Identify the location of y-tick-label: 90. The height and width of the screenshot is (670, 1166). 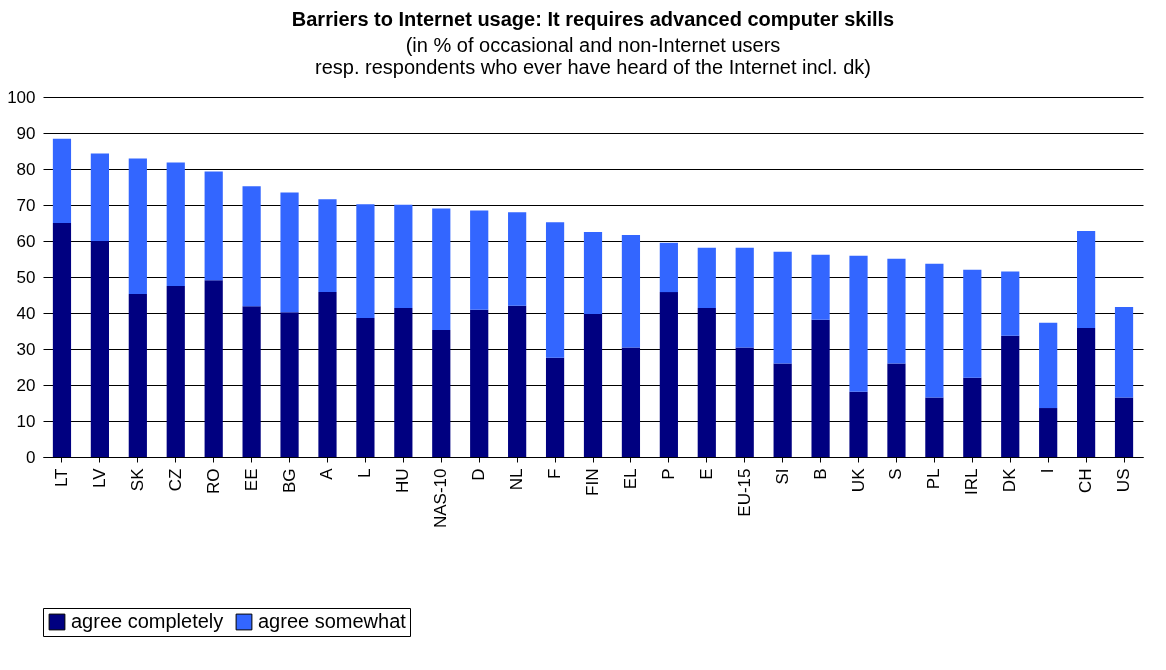
(26, 133).